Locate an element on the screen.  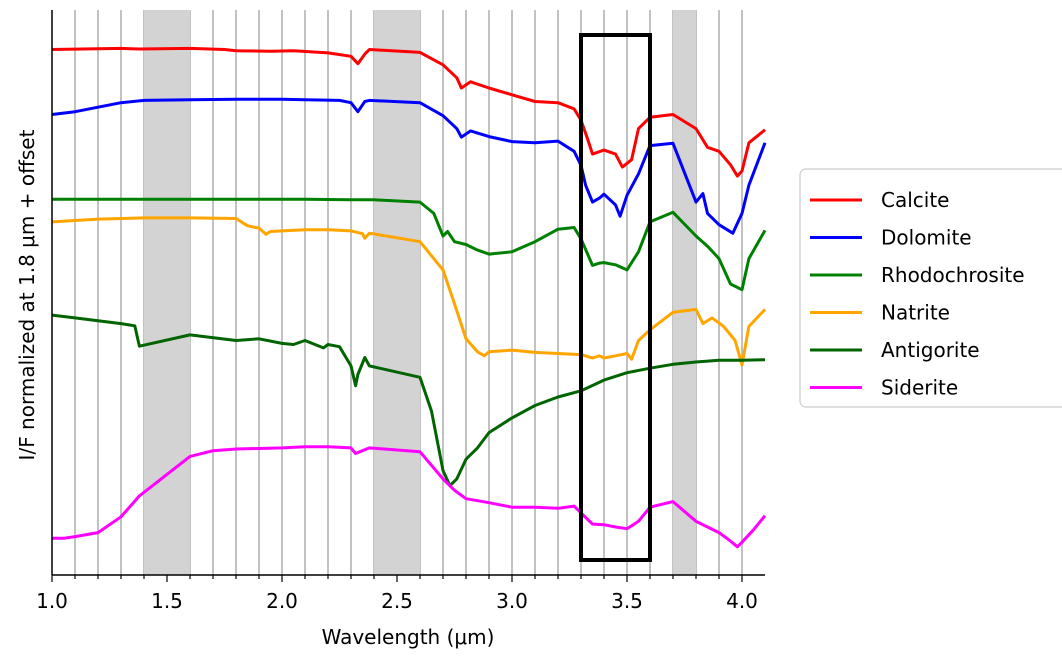
x-tick-label: 3.0 is located at coordinates (512, 601).